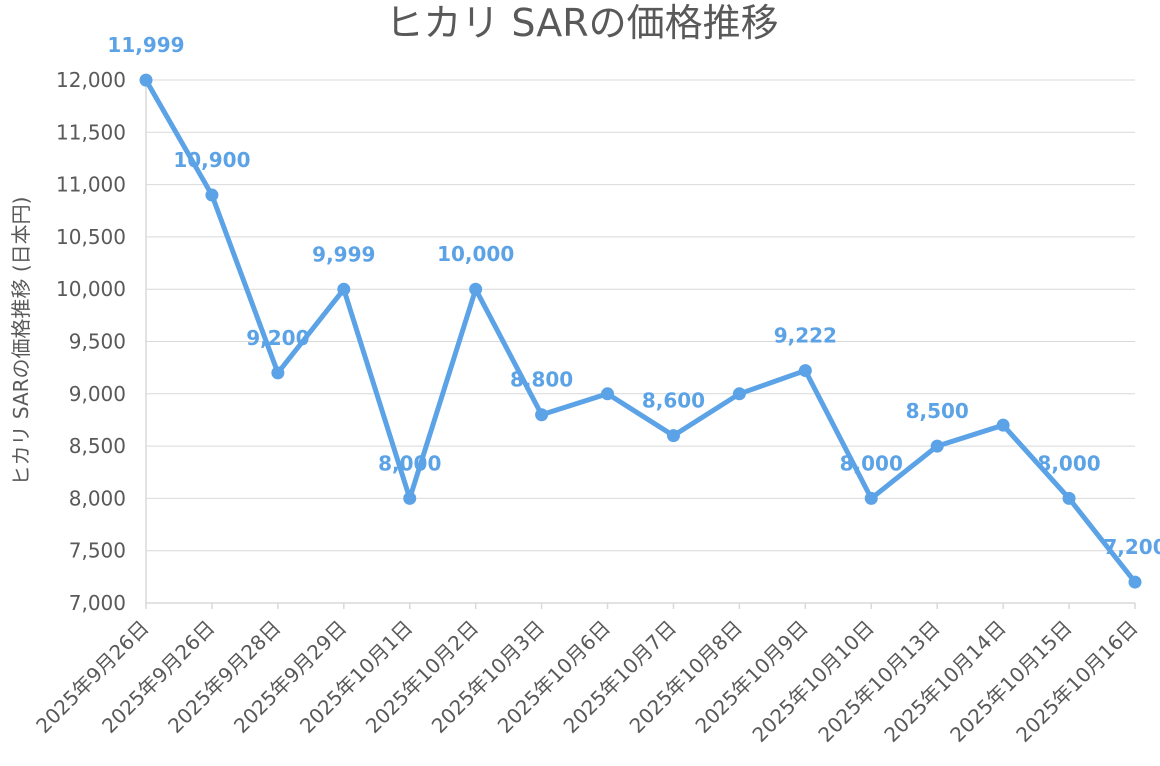 The width and height of the screenshot is (1160, 766). What do you see at coordinates (805, 336) in the screenshot?
I see `data-label: 9,222` at bounding box center [805, 336].